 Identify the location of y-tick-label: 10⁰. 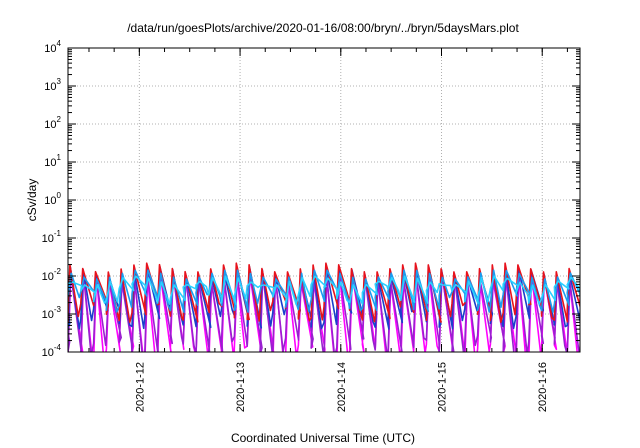
(52, 199).